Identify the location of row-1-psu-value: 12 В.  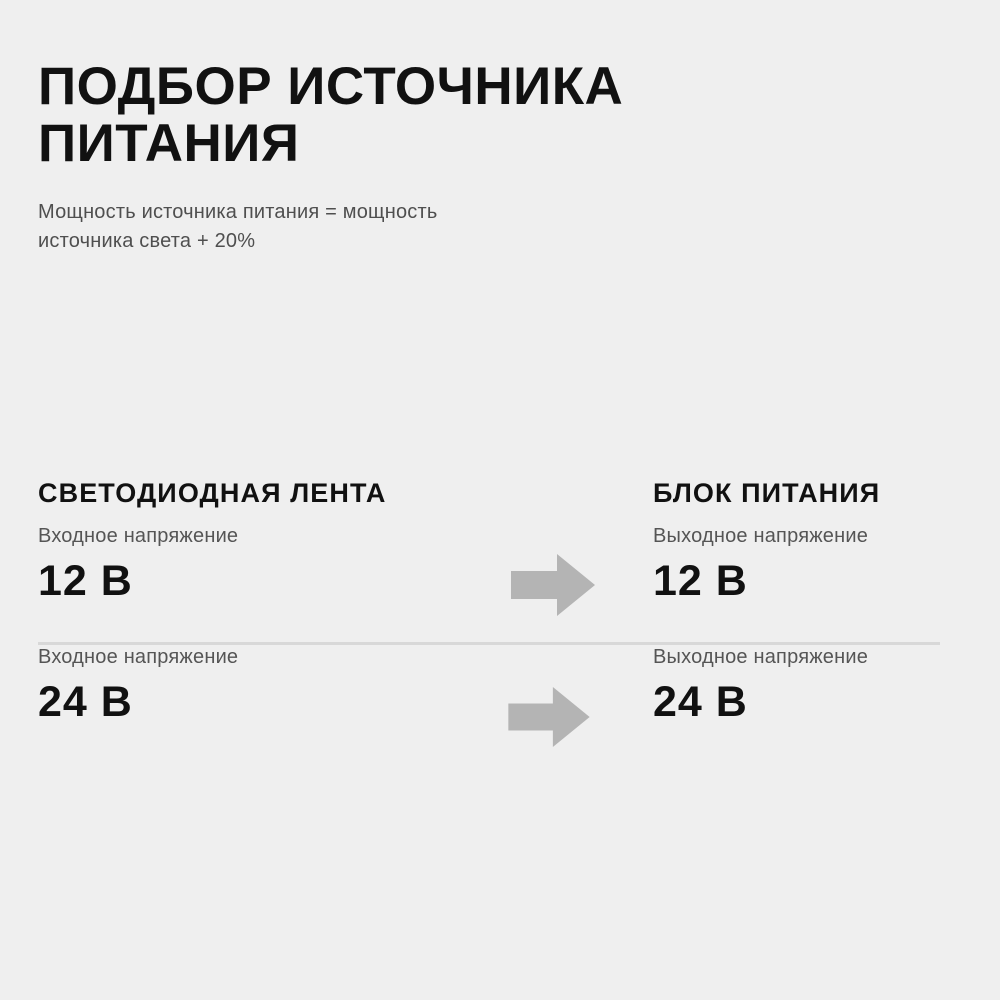
(700, 581).